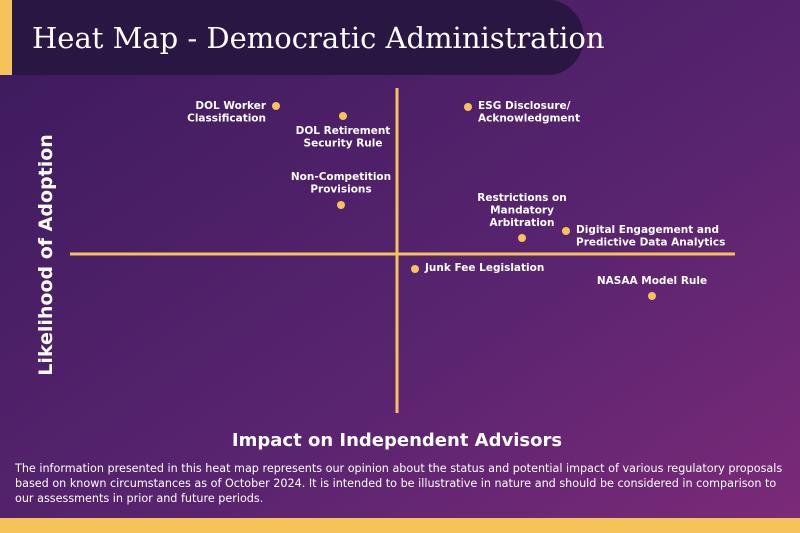 Image resolution: width=800 pixels, height=533 pixels. I want to click on node-label: DOL Worker, so click(230, 106).